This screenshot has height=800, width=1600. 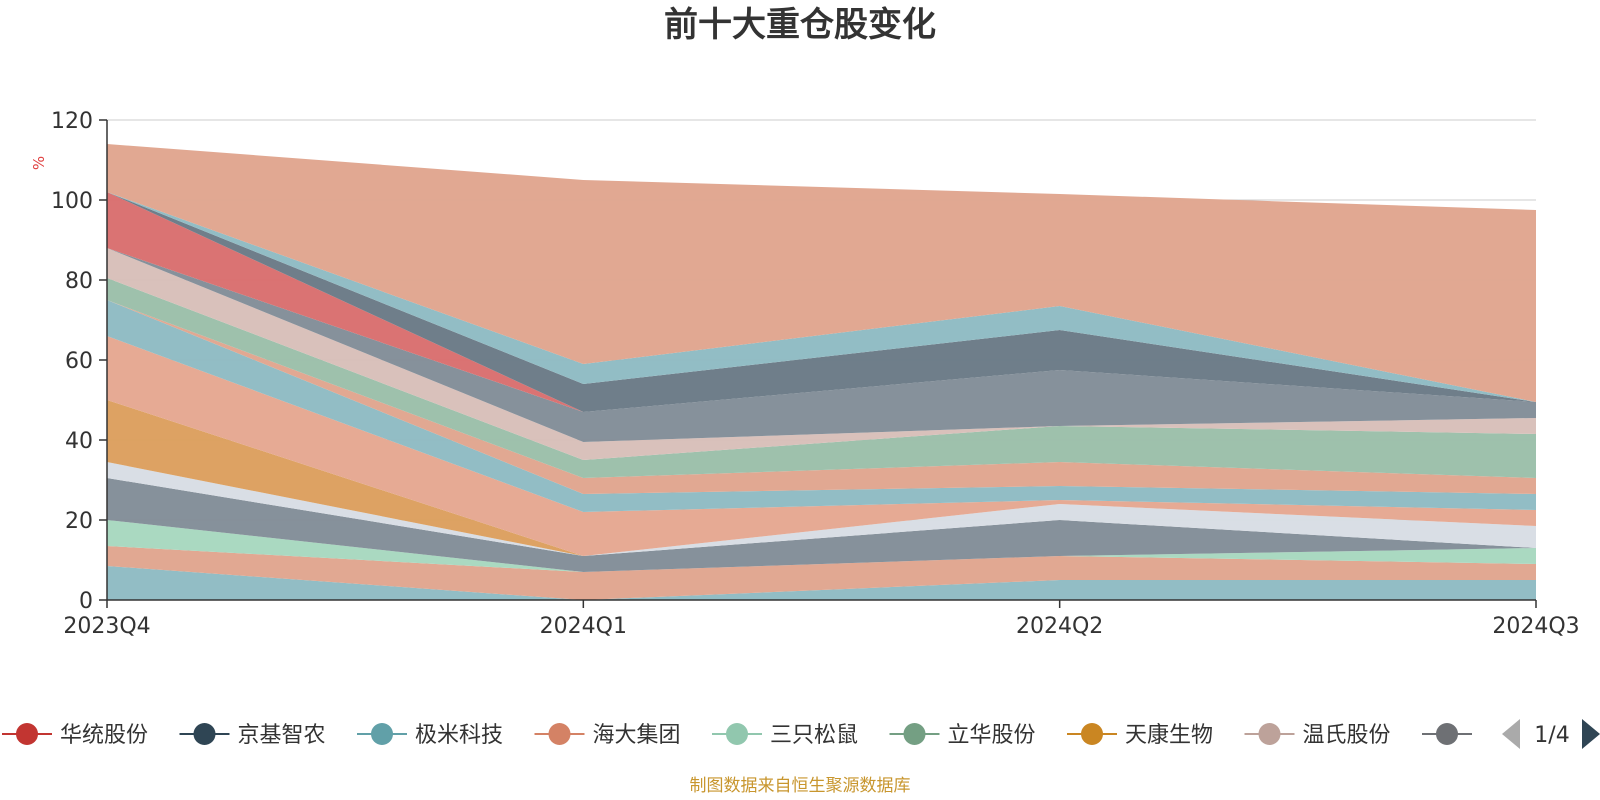 I want to click on legend-item: 京基智农, so click(x=252, y=735).